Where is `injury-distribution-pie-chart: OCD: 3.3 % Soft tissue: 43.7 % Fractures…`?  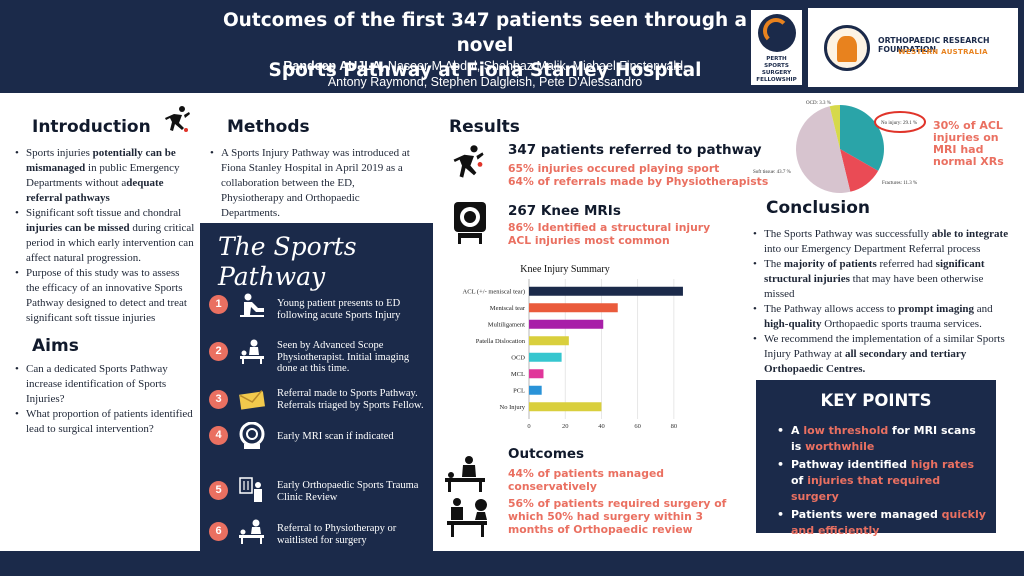 injury-distribution-pie-chart: OCD: 3.3 % Soft tissue: 43.7 % Fractures… is located at coordinates (839, 147).